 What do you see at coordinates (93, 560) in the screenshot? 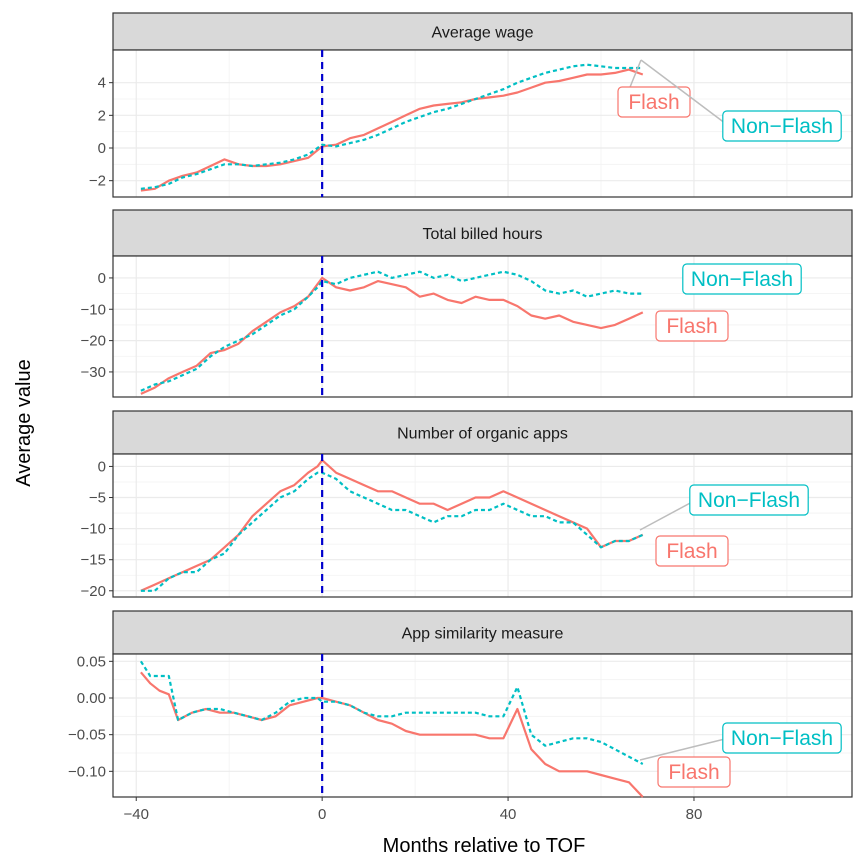
I see `y-tick-label: −15` at bounding box center [93, 560].